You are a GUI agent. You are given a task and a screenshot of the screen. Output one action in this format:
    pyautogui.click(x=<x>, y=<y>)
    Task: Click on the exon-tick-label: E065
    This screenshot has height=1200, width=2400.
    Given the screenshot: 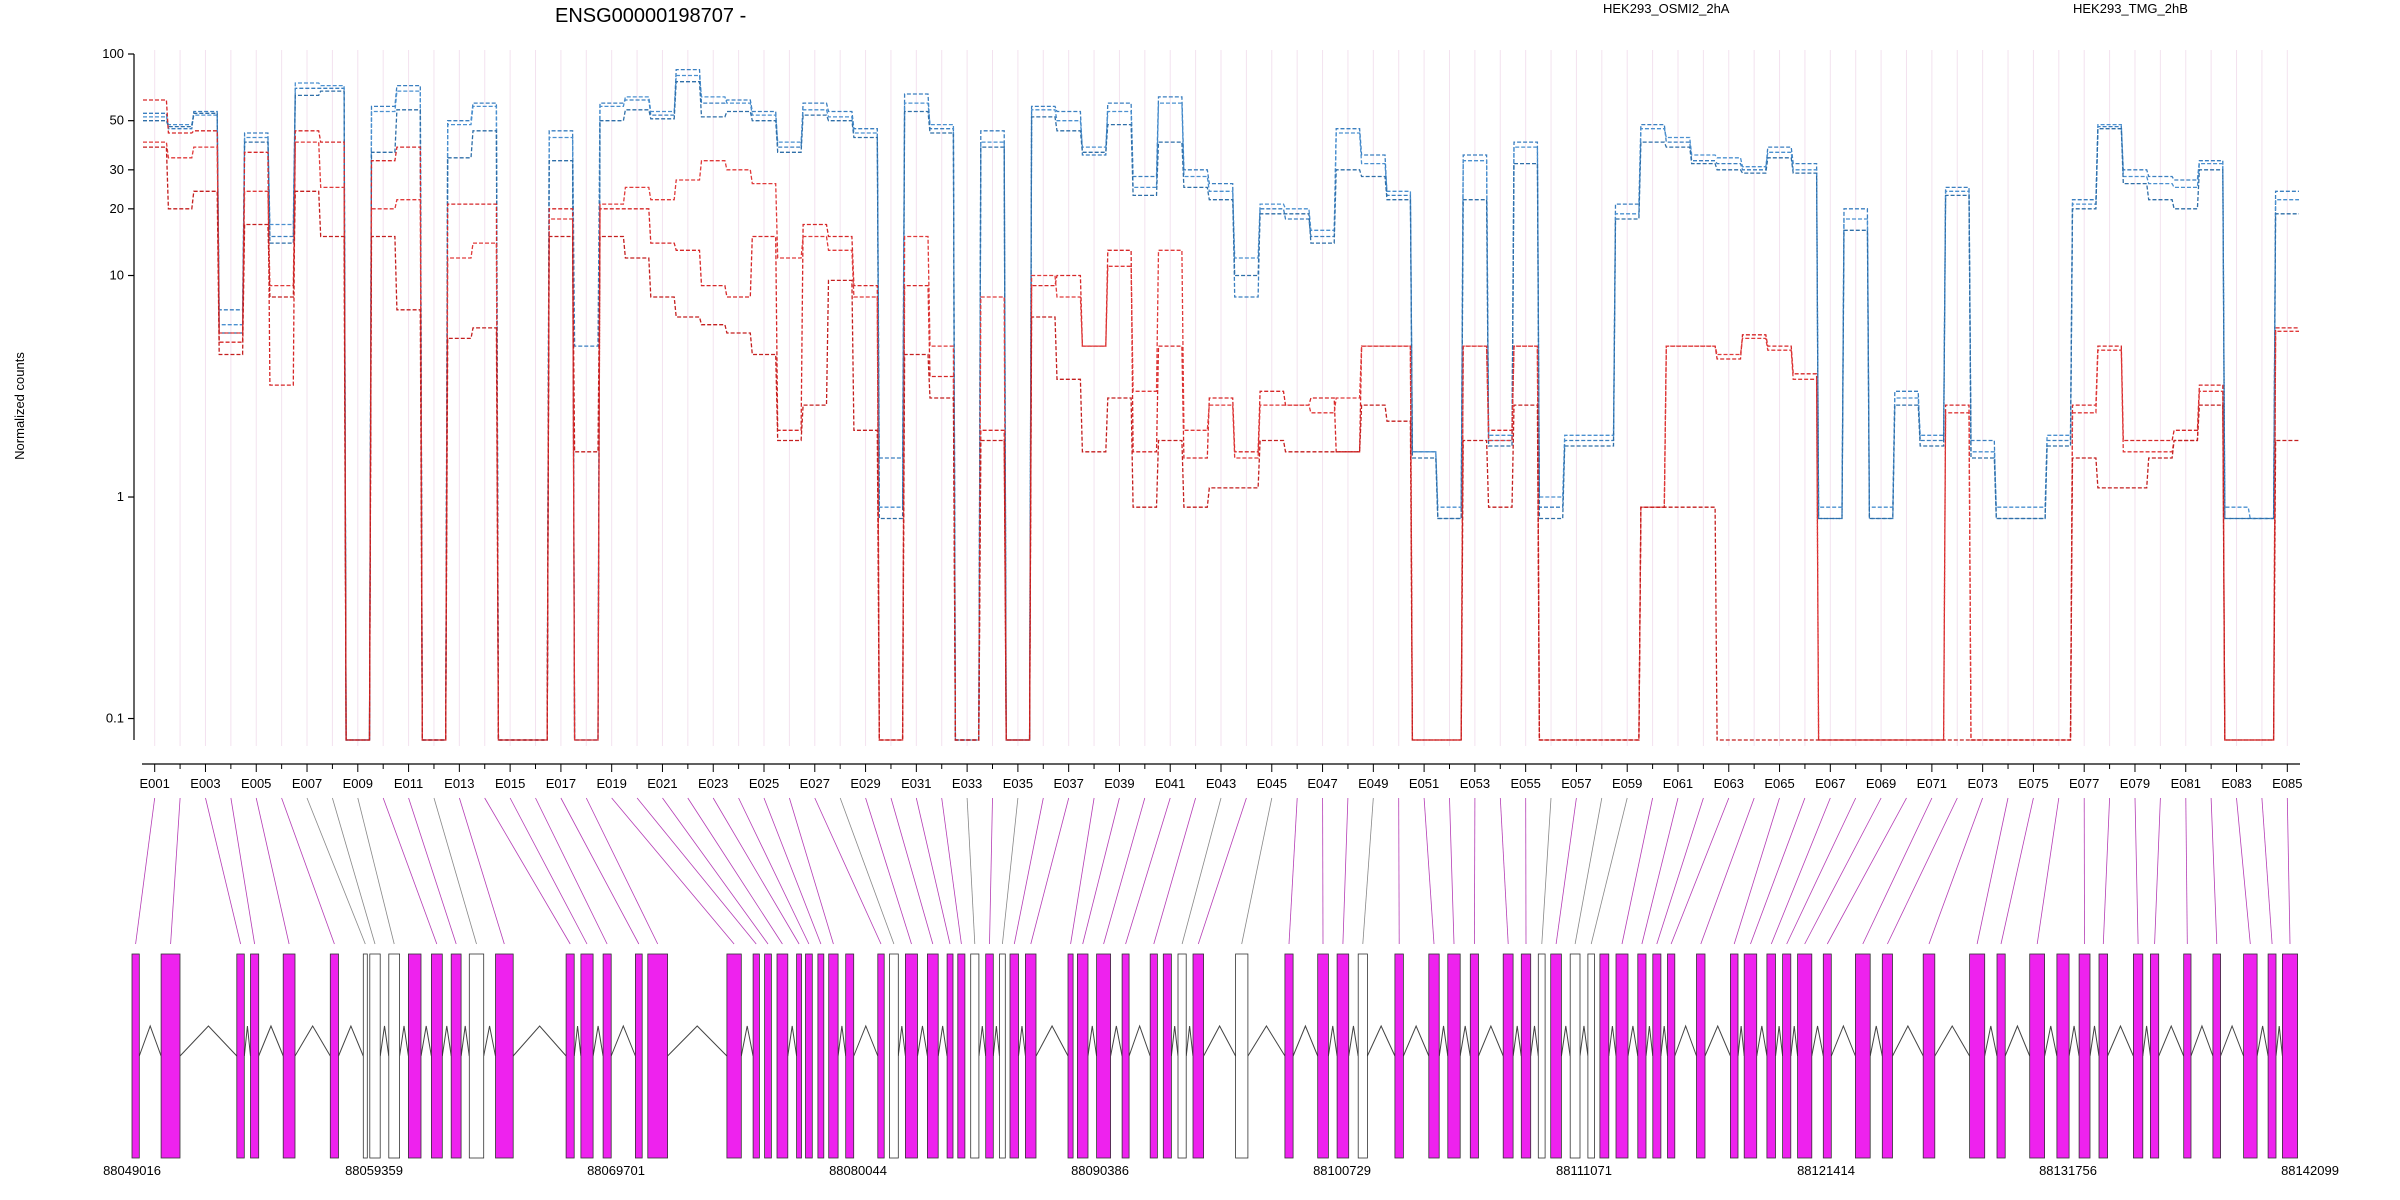 What is the action you would take?
    pyautogui.click(x=1779, y=783)
    